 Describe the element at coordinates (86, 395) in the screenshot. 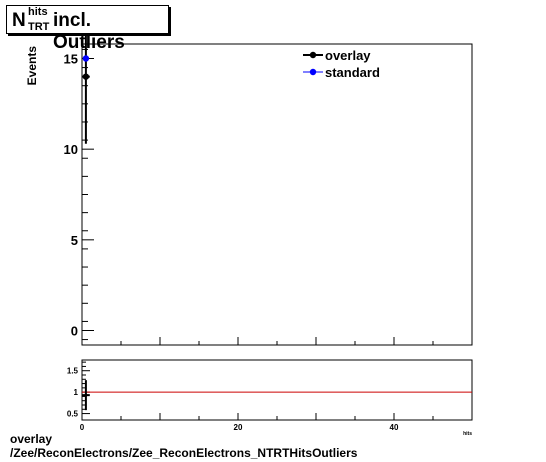

I see `ratio-point` at that location.